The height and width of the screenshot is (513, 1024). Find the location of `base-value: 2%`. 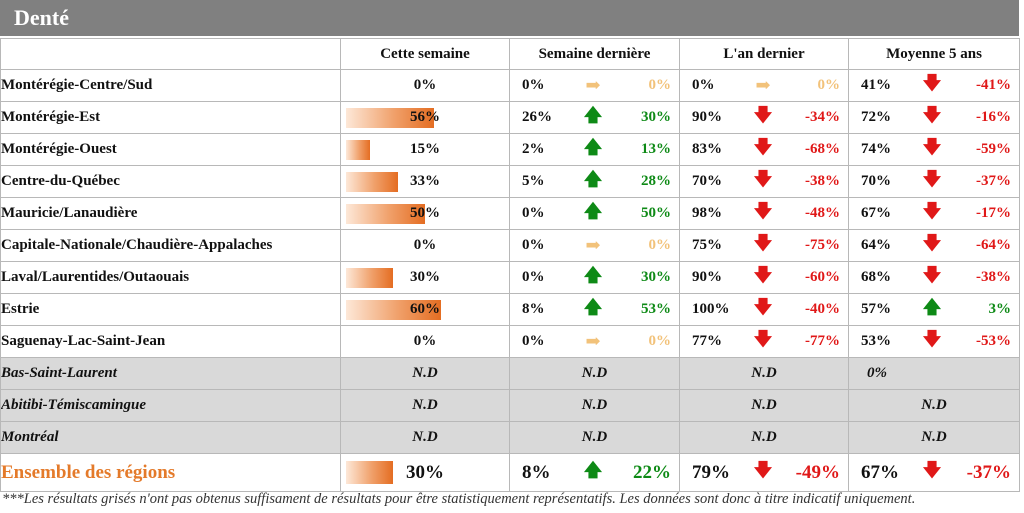

base-value: 2% is located at coordinates (533, 149).